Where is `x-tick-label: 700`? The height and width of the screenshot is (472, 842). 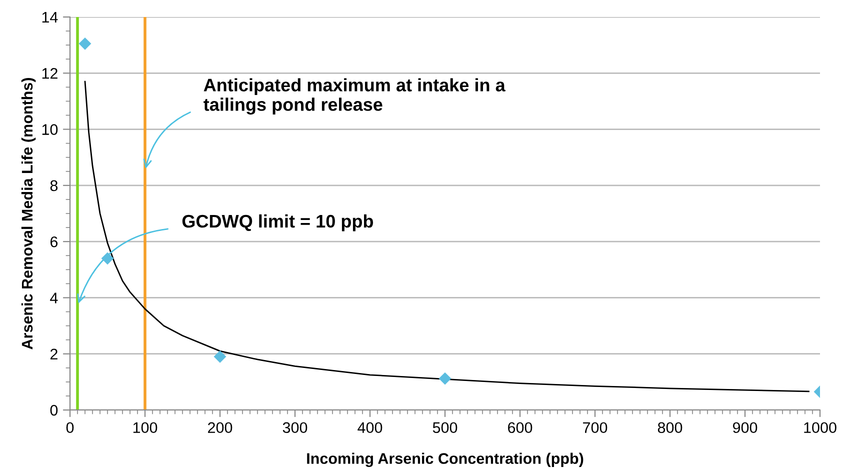 x-tick-label: 700 is located at coordinates (595, 428).